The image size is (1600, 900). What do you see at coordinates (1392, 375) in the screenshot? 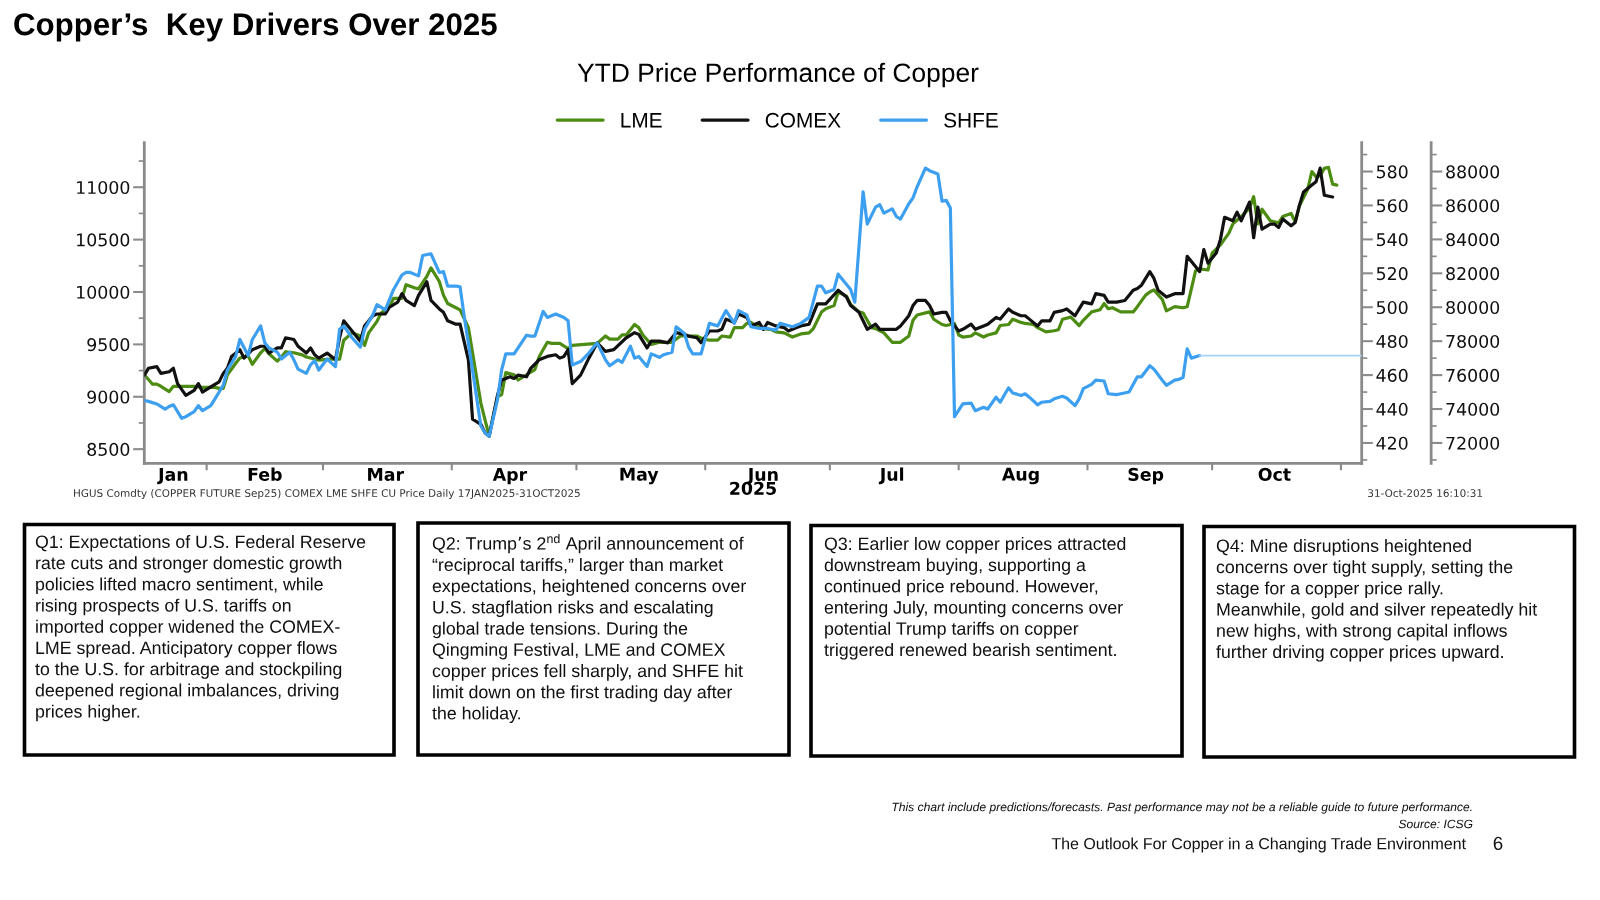
I see `y2-tick-label: 460` at bounding box center [1392, 375].